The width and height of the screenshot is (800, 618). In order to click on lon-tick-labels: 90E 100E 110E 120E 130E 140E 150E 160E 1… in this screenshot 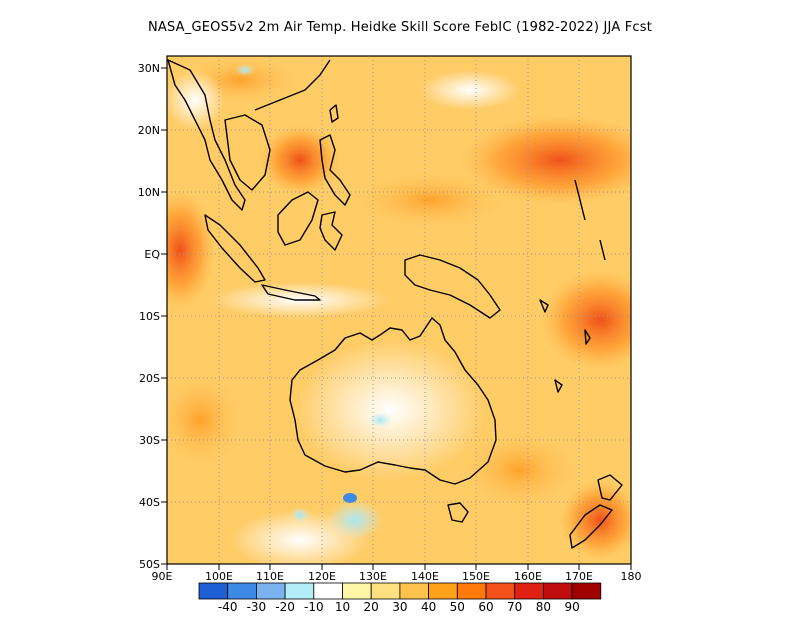, I will do `click(397, 576)`.